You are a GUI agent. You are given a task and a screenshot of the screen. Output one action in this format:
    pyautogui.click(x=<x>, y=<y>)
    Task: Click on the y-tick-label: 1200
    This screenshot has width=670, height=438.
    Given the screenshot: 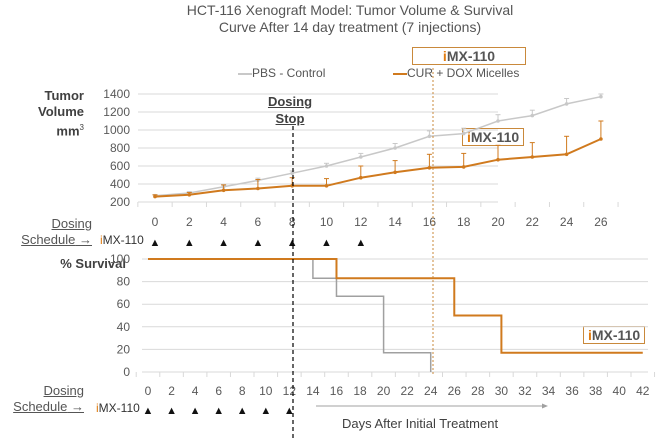 What is the action you would take?
    pyautogui.click(x=116, y=112)
    